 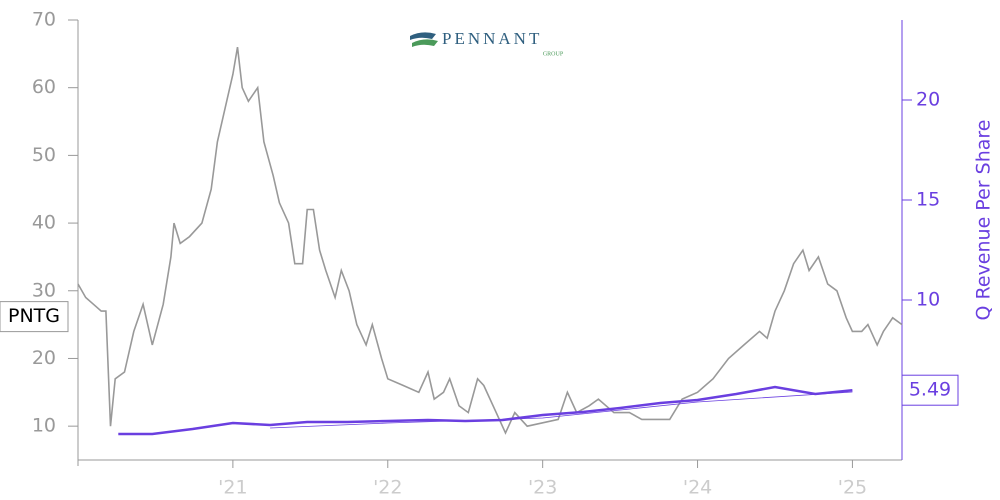 What do you see at coordinates (232, 488) in the screenshot?
I see `x-tick-label: '21` at bounding box center [232, 488].